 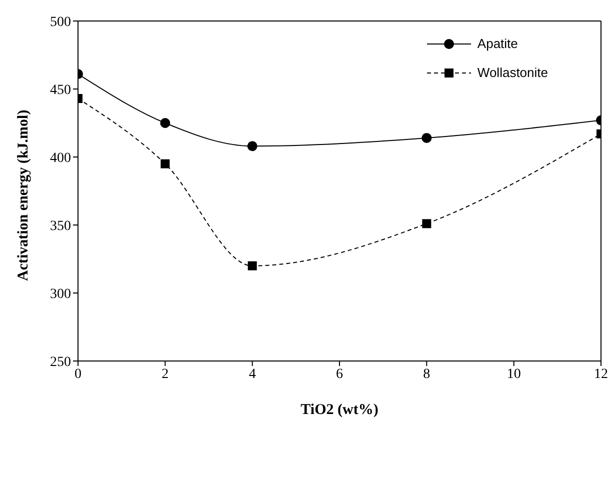 I want to click on y-tick-label: 250, so click(x=60, y=362).